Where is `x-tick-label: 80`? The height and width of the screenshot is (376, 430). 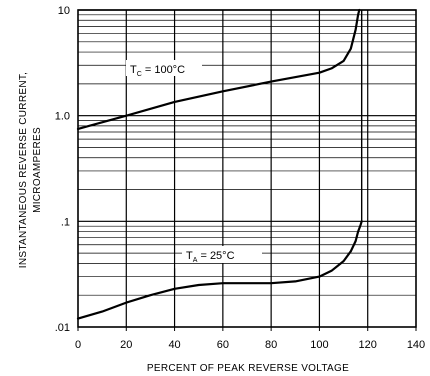 x-tick-label: 80 is located at coordinates (271, 345).